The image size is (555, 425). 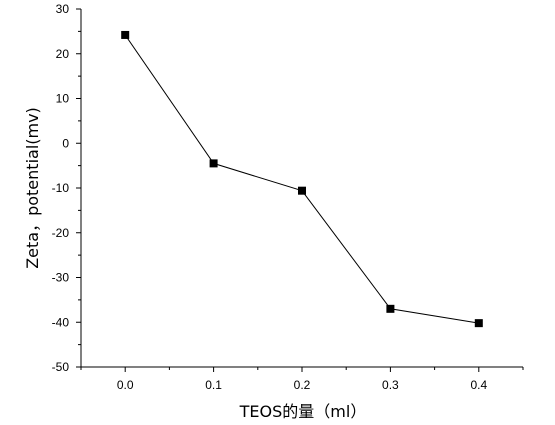 I want to click on x-axis-ticks: 0.0 0.1 0.2 0.3 0.4, so click(x=302, y=379).